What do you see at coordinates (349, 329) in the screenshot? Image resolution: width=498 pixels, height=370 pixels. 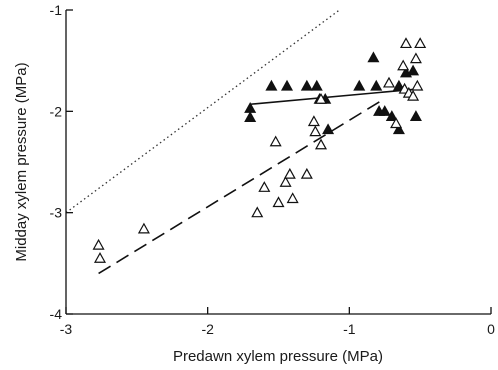 I see `x-tick-label: -1` at bounding box center [349, 329].